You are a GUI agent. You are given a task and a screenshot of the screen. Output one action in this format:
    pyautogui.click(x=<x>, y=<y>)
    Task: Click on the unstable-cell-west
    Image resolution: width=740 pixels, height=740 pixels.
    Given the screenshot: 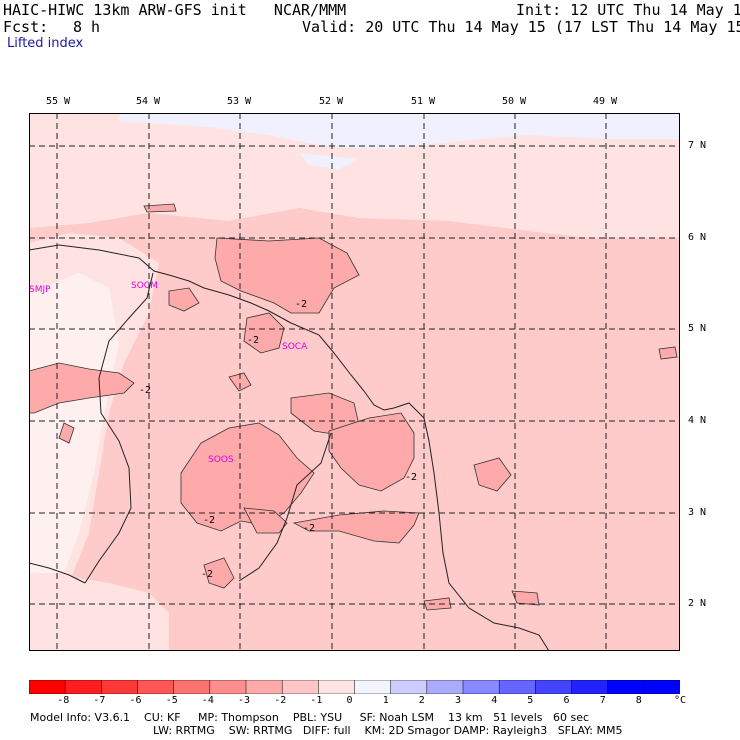 What is the action you would take?
    pyautogui.click(x=82, y=388)
    